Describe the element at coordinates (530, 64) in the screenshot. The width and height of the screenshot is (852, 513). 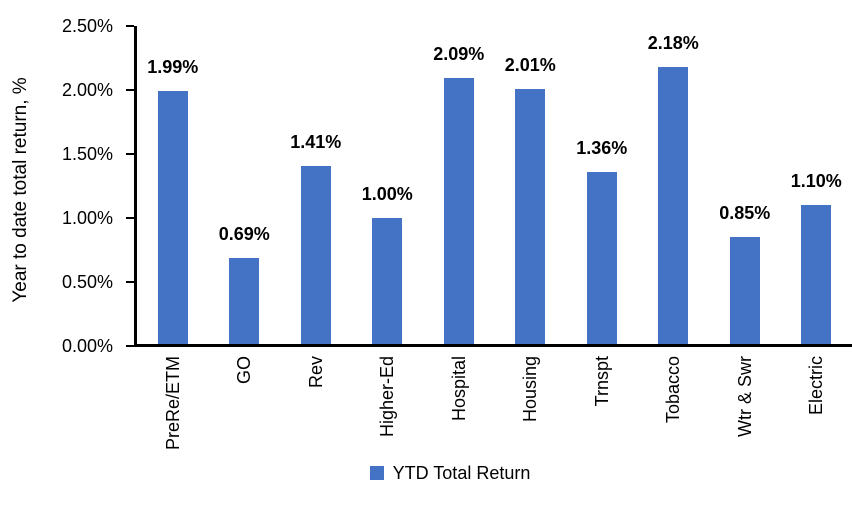
I see `bar-value-label: 2.01%` at that location.